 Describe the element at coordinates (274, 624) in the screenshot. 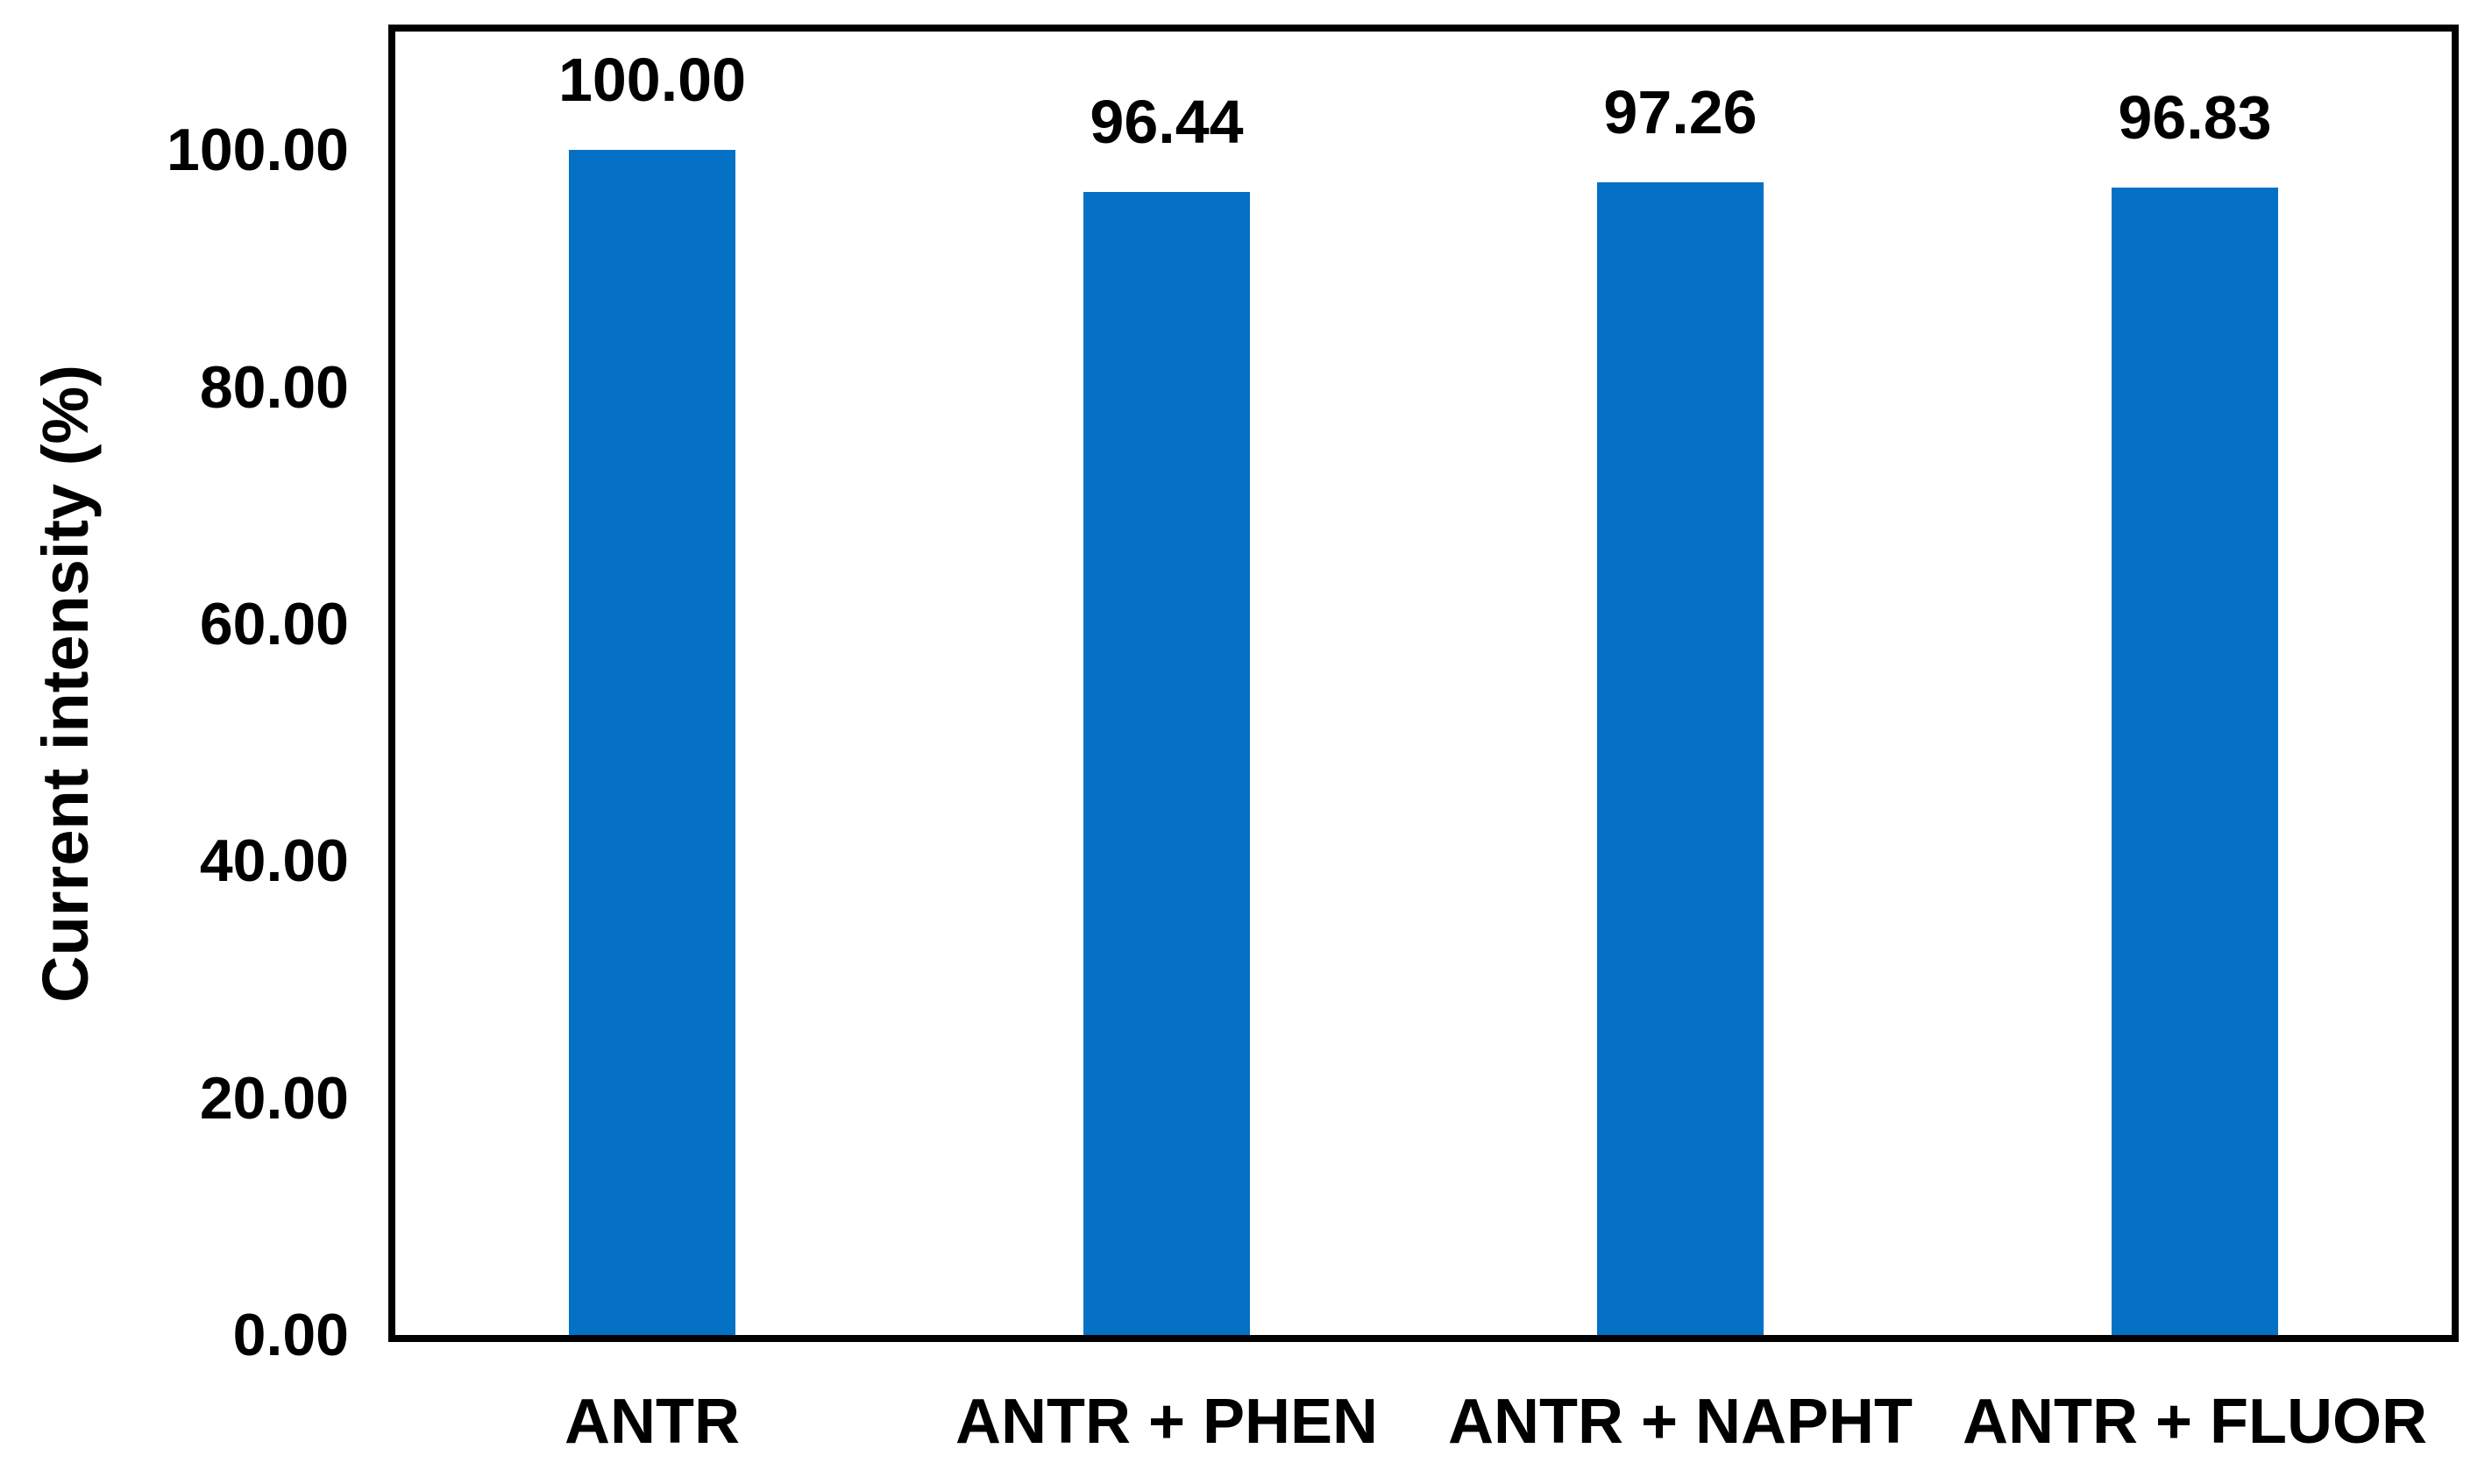

I see `y-tick-label: 60.00` at that location.